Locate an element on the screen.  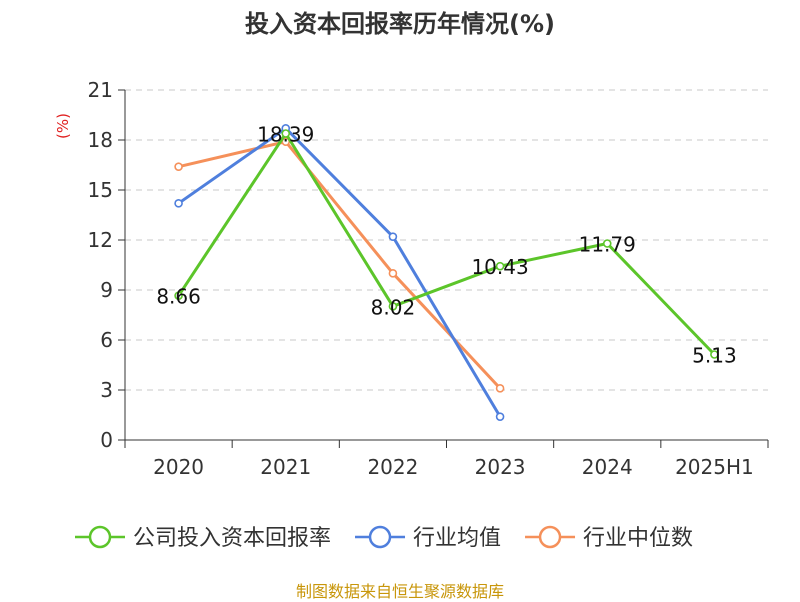
y-tick-label: 6 is located at coordinates (106, 340).